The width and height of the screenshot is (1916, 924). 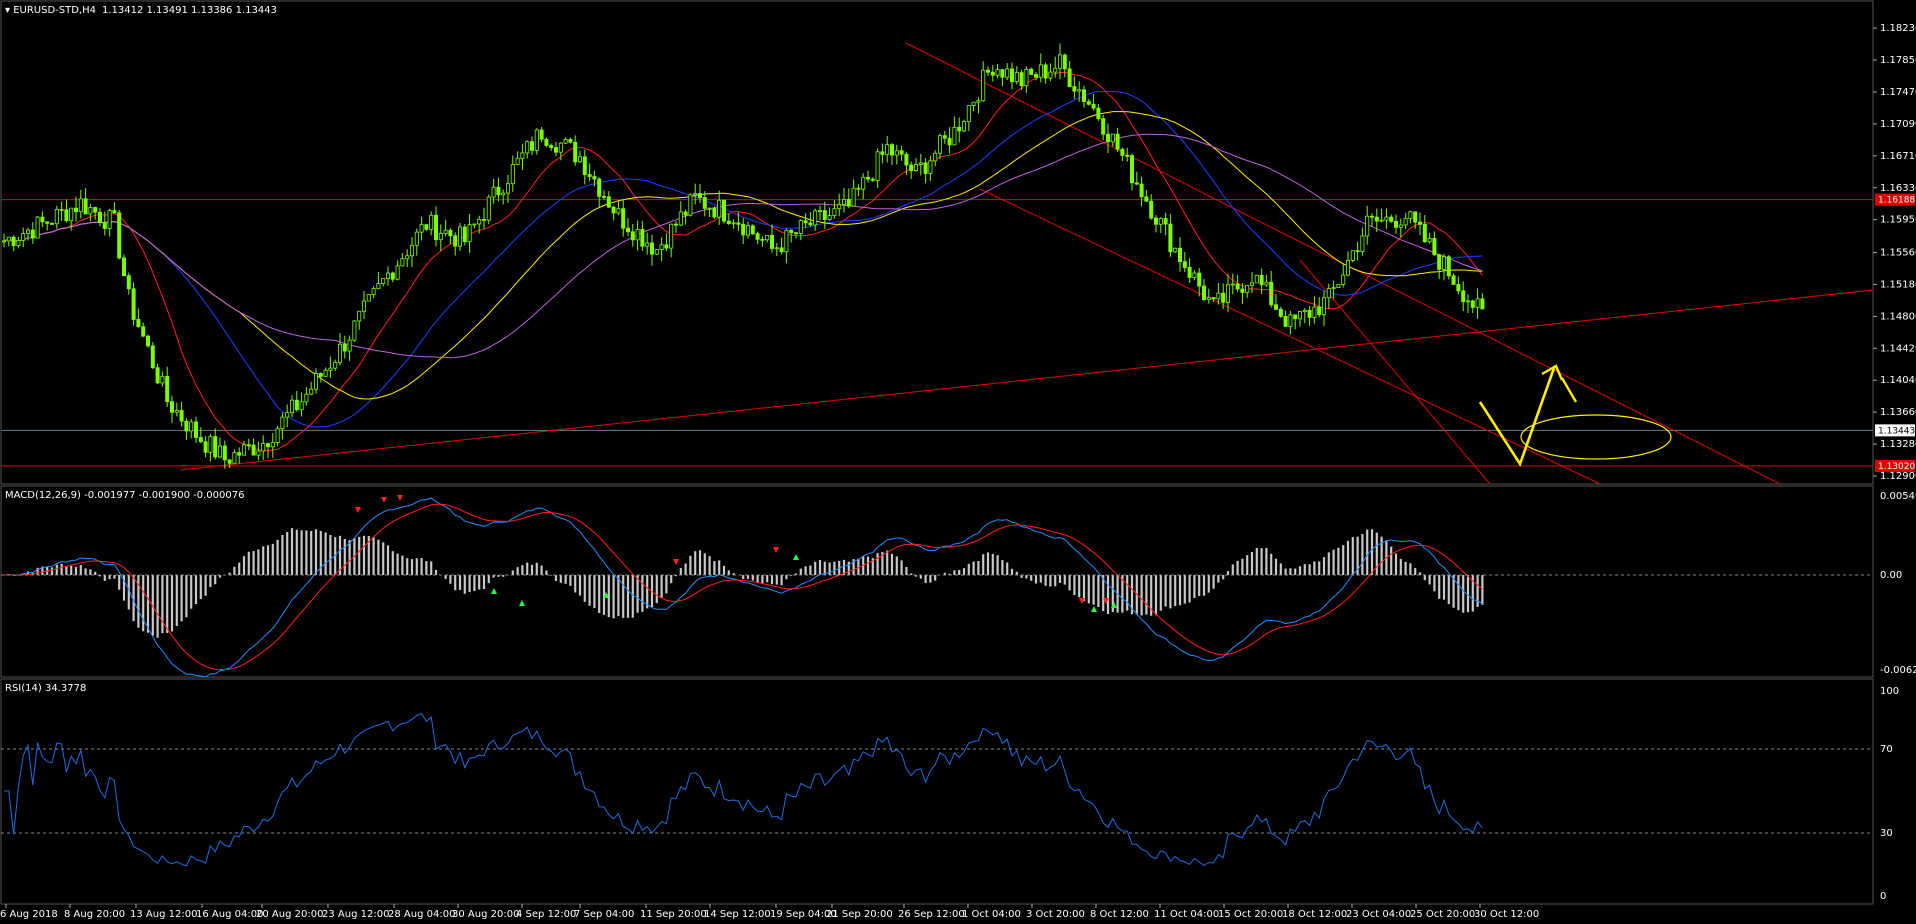 I want to click on time-tick-label: 1 Oct 04:00, so click(x=991, y=914).